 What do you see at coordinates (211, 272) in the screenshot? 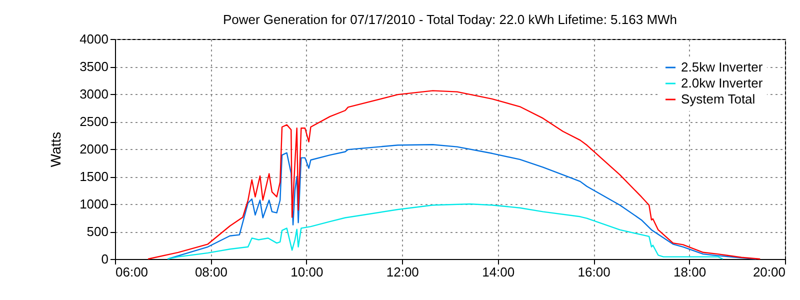
I see `x-tick-label: 08:00` at bounding box center [211, 272].